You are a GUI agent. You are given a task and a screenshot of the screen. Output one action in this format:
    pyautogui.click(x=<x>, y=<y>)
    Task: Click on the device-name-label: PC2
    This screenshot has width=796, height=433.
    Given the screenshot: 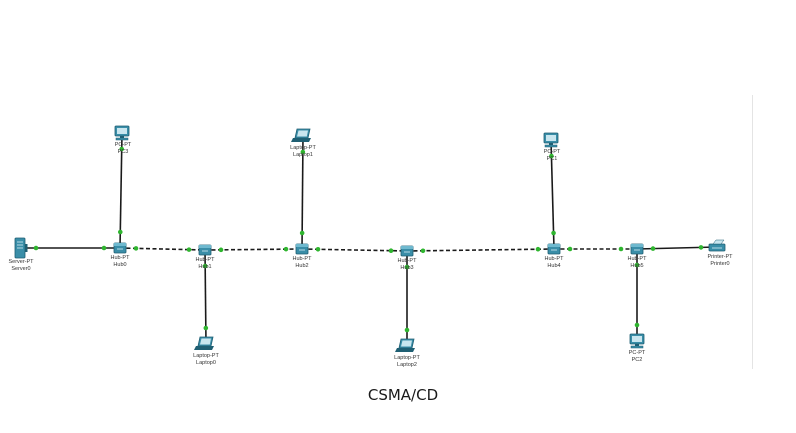 What is the action you would take?
    pyautogui.click(x=637, y=359)
    